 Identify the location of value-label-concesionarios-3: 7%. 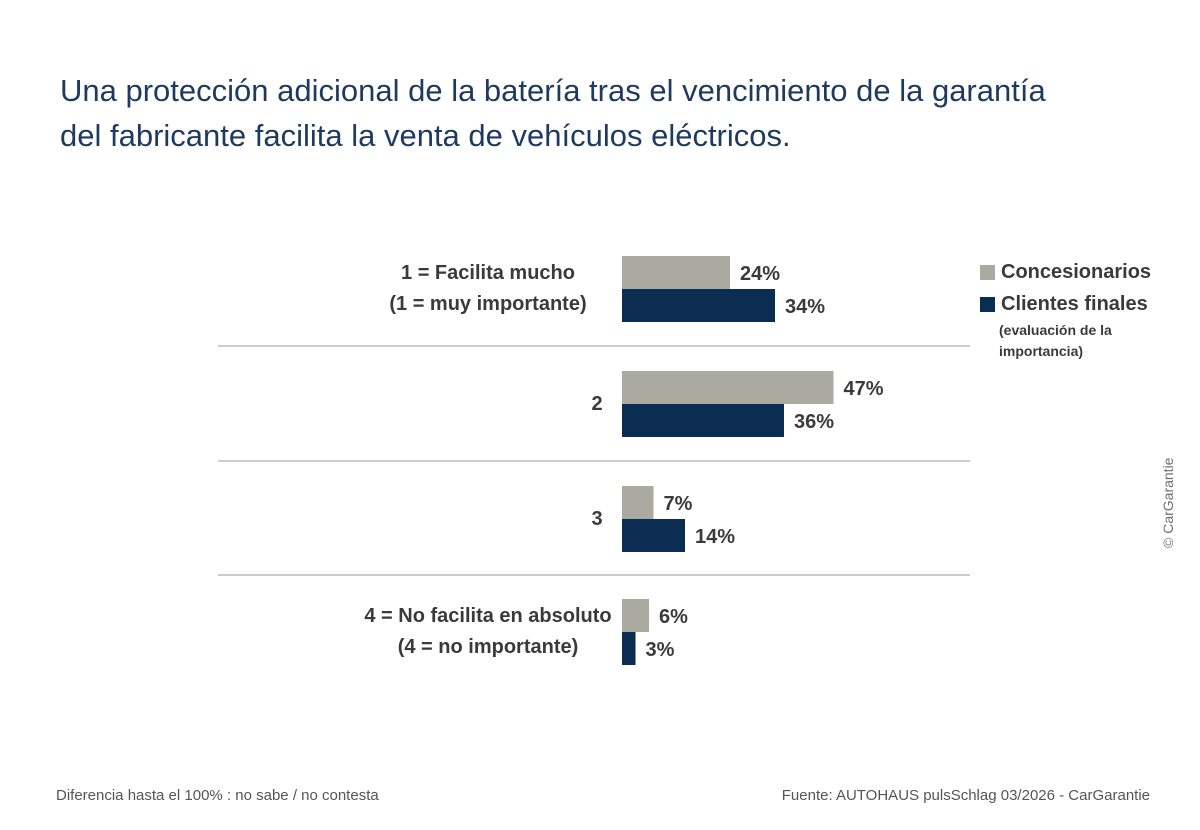
(678, 504).